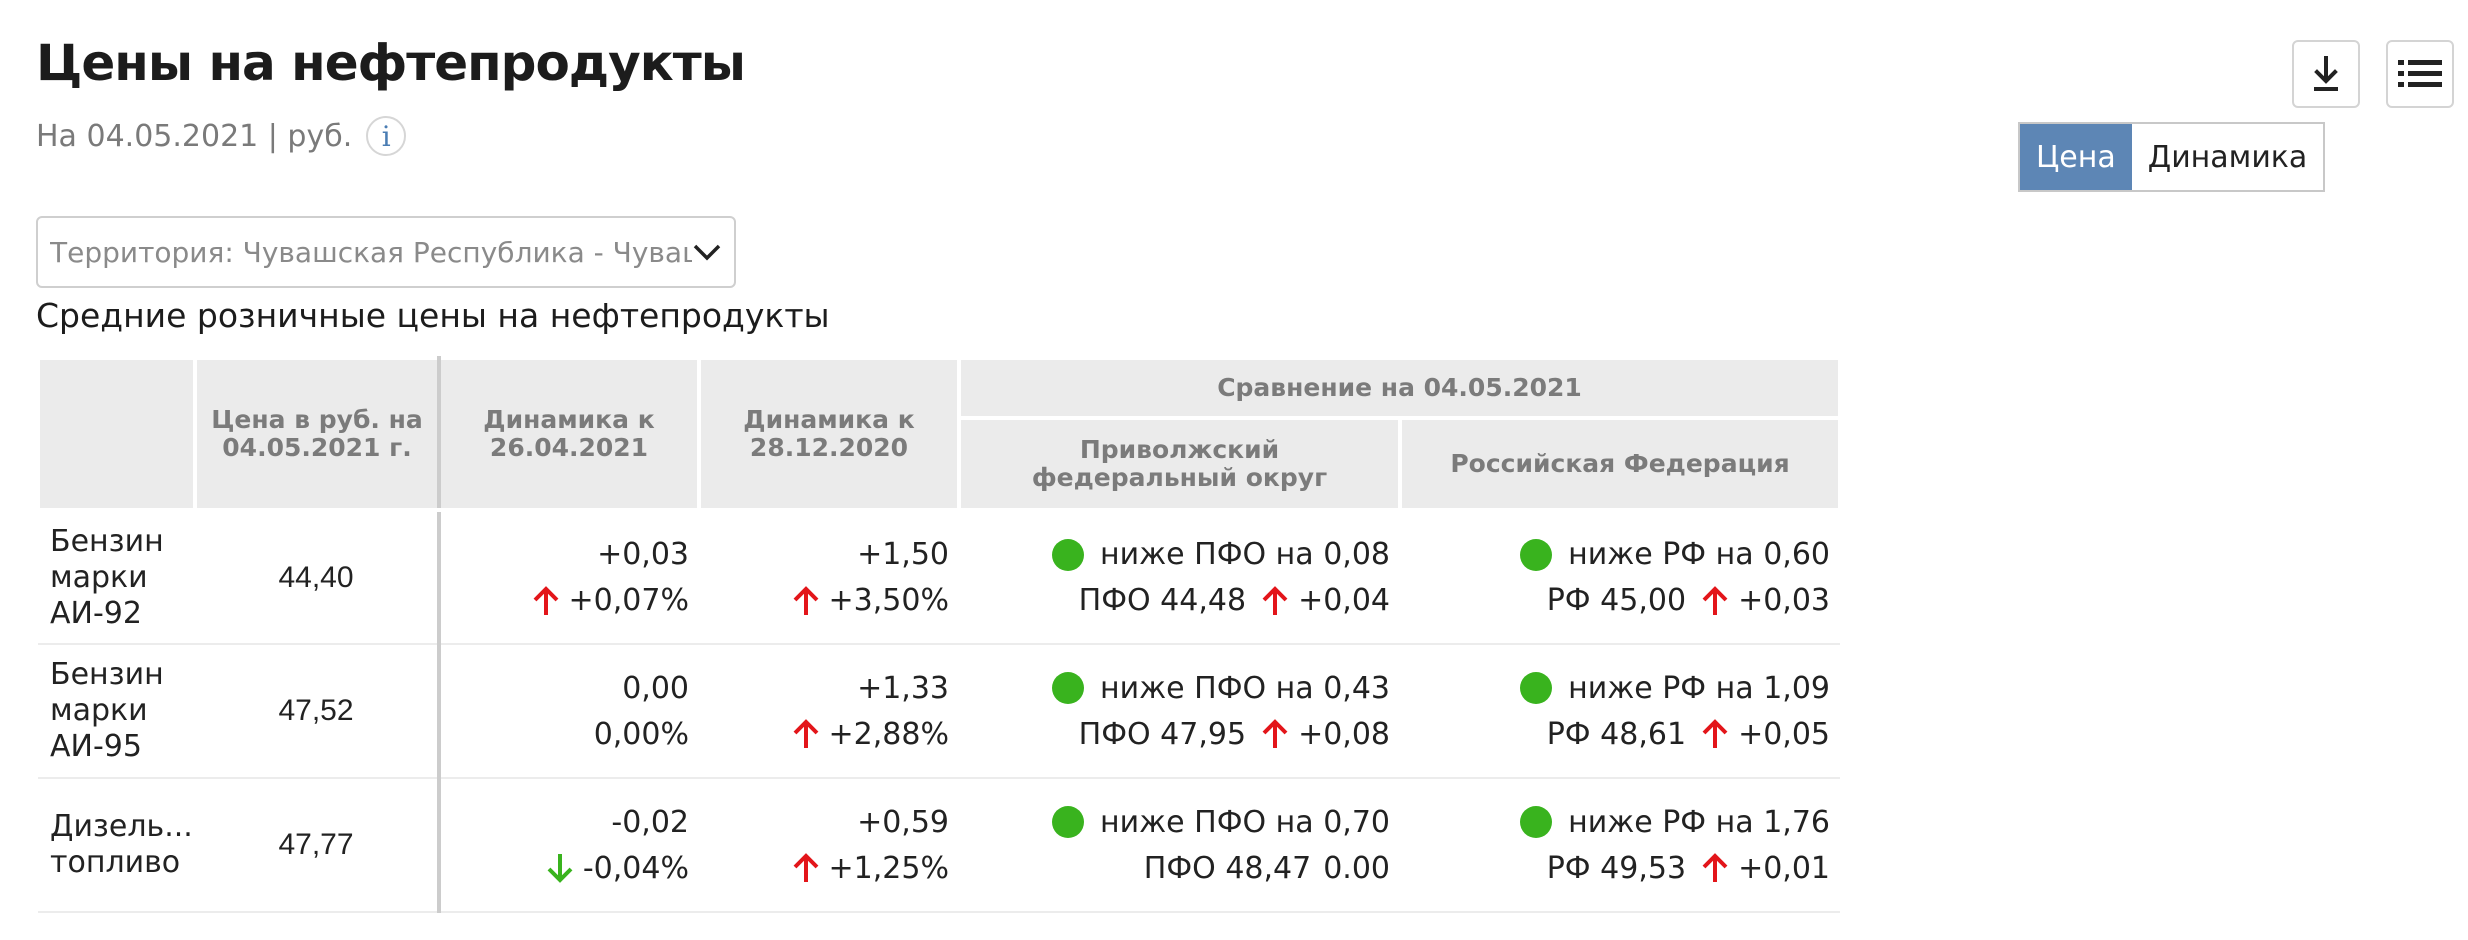  Describe the element at coordinates (829, 711) in the screenshot. I see `dynamics-year-cell: +1,33 +2,88%` at that location.